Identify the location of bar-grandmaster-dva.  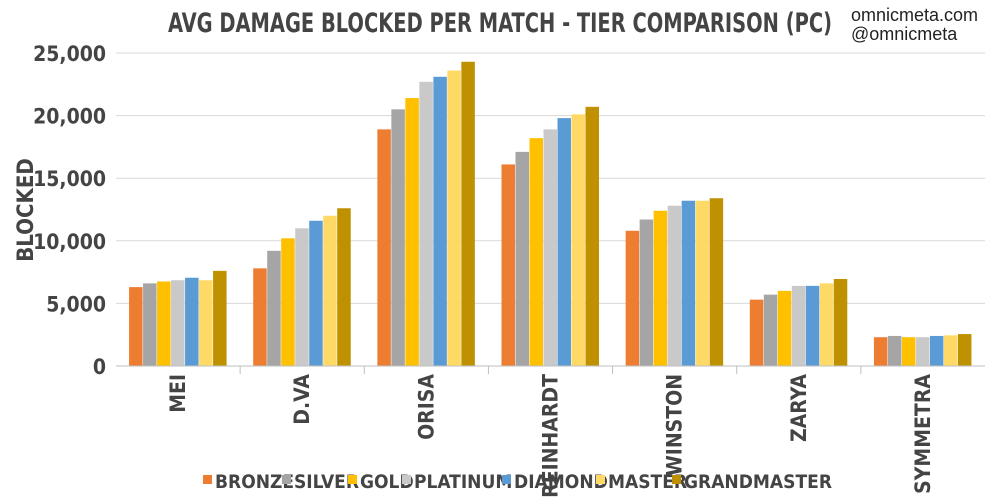
(344, 287).